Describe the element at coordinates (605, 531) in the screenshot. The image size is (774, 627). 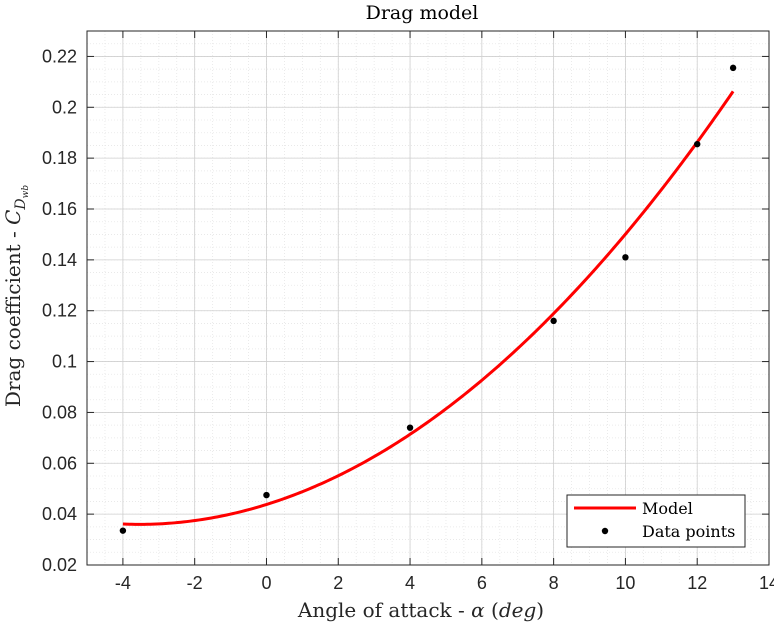
I see `legend-data-points-swatch` at that location.